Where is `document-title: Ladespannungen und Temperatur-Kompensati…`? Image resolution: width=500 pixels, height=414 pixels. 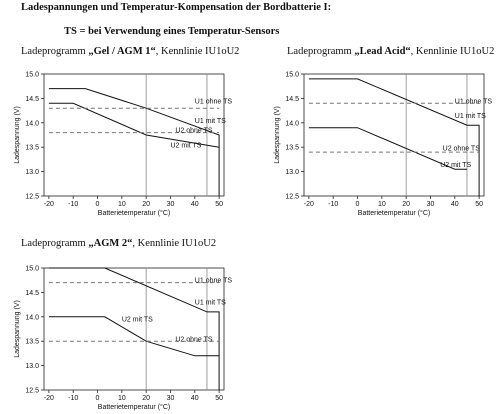 document-title: Ladespannungen und Temperatur-Kompensati… is located at coordinates (176, 7).